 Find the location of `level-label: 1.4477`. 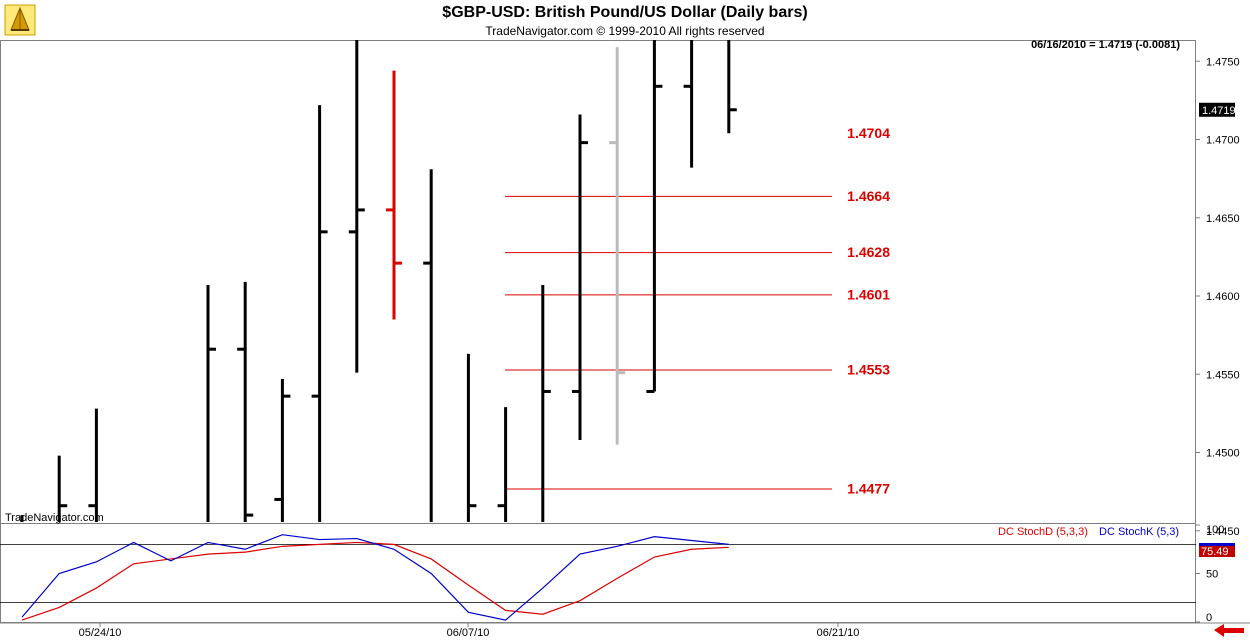

level-label: 1.4477 is located at coordinates (868, 488).